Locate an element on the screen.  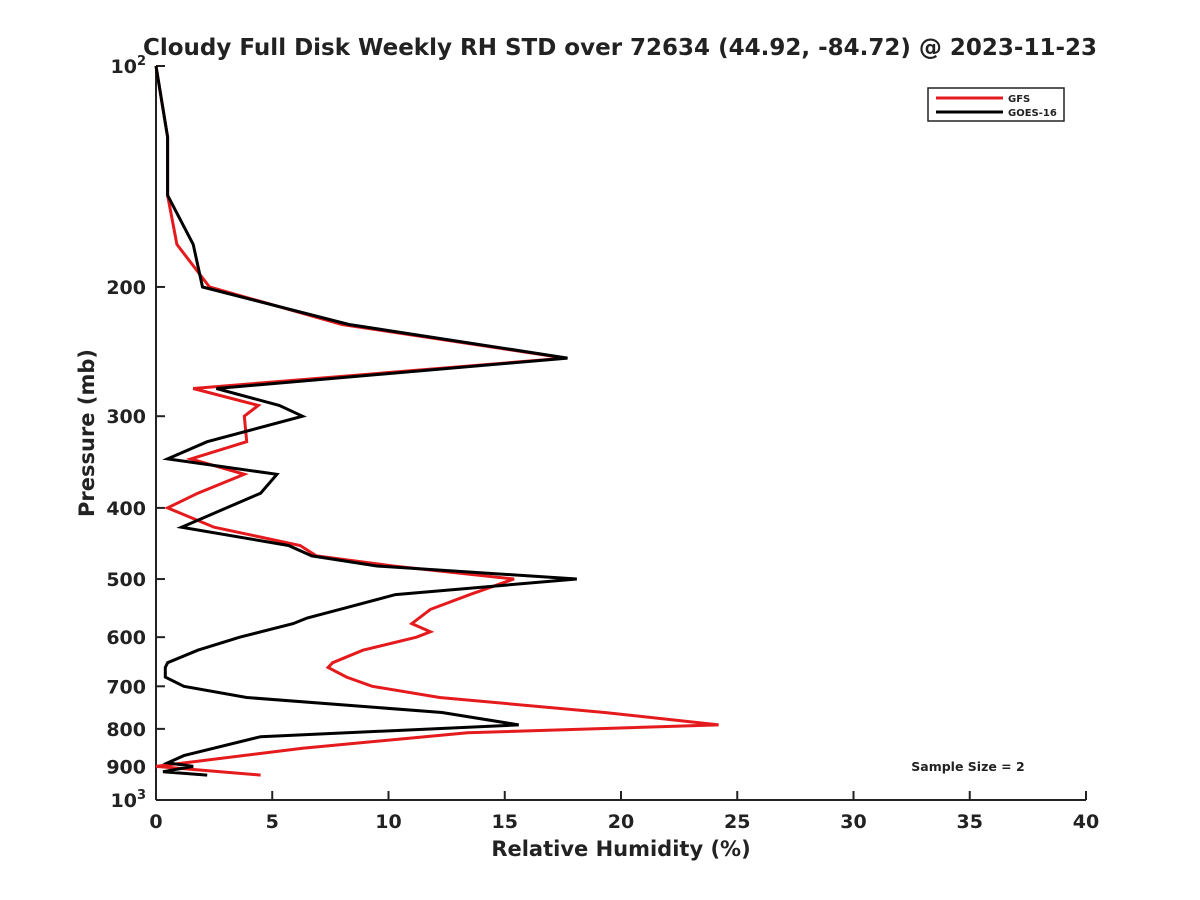
y-tick-label: 400 is located at coordinates (126, 509).